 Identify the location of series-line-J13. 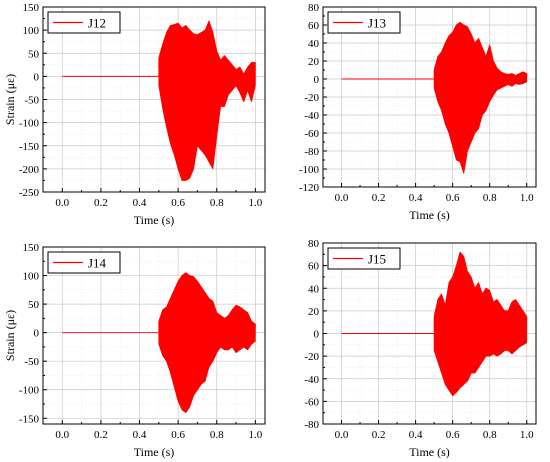
(434, 97).